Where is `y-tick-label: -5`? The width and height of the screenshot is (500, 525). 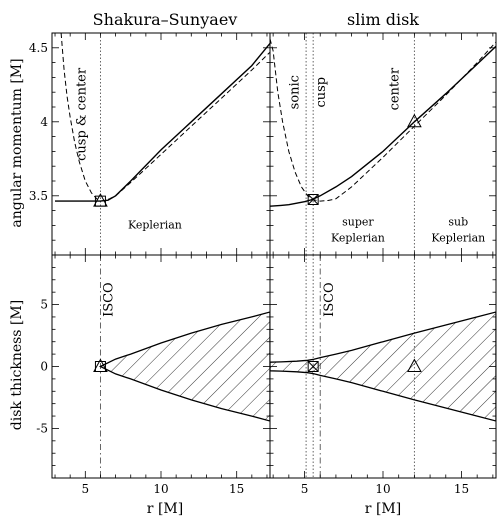 y-tick-label: -5 is located at coordinates (42, 428).